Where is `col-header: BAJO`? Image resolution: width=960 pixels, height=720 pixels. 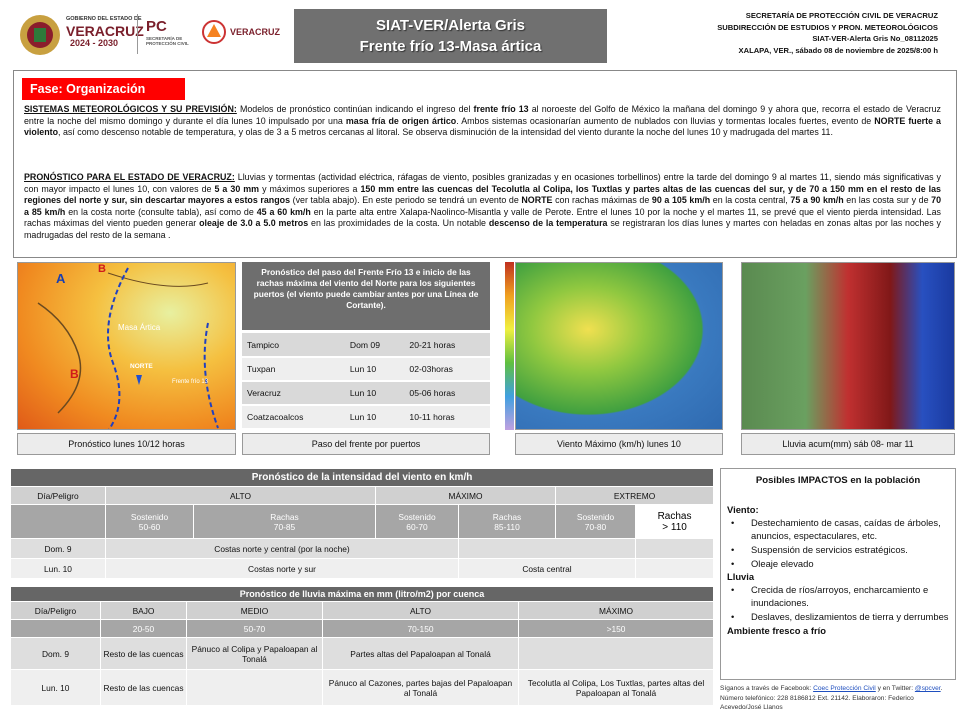 col-header: BAJO is located at coordinates (143, 610).